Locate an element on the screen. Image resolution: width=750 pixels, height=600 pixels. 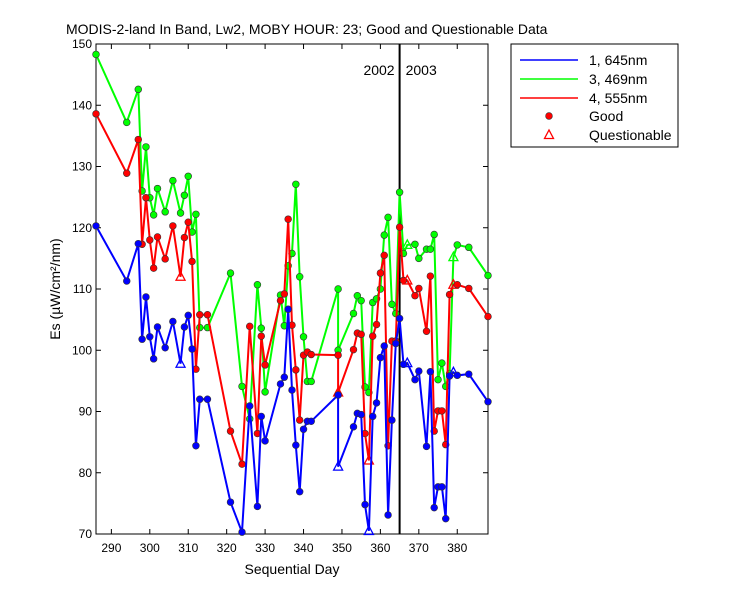
legend-label-3: 4, 555nm is located at coordinates (618, 98).